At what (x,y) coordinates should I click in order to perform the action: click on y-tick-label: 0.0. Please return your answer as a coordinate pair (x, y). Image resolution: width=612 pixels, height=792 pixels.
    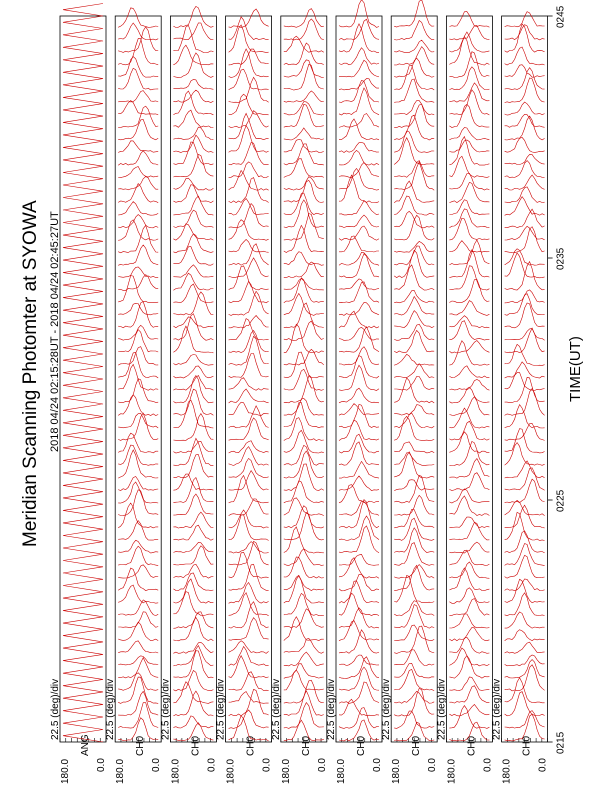
    Looking at the image, I should click on (487, 765).